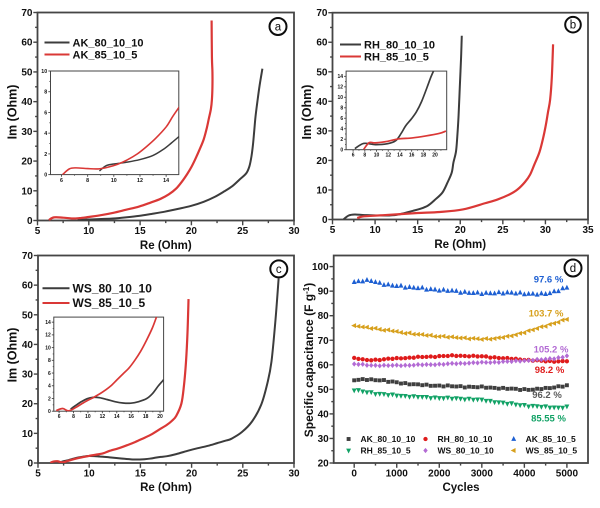 This screenshot has height=508, width=600. Describe the element at coordinates (573, 269) in the screenshot. I see `svg-text: d` at that location.